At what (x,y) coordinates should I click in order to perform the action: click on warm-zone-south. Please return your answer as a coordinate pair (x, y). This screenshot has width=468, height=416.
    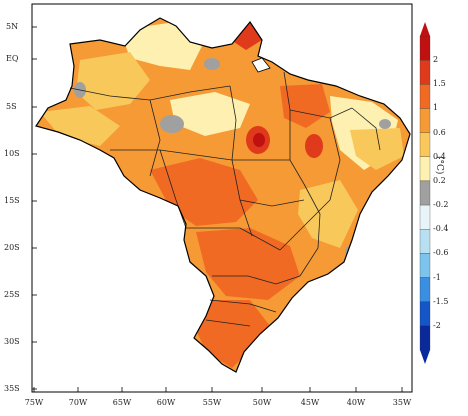
    Looking at the image, I should click on (233, 334).